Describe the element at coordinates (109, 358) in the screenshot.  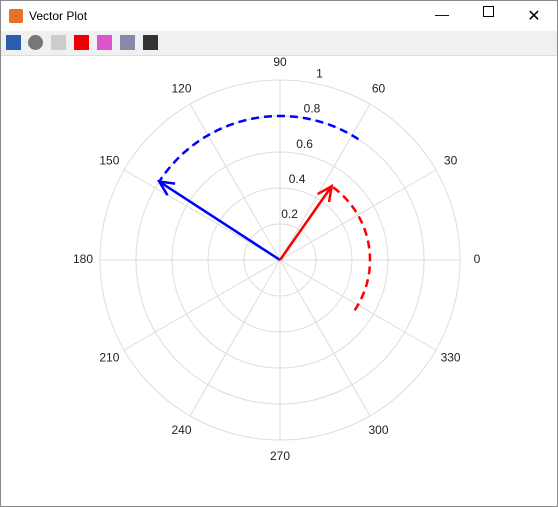
I see `theta-tick-label: 210` at that location.